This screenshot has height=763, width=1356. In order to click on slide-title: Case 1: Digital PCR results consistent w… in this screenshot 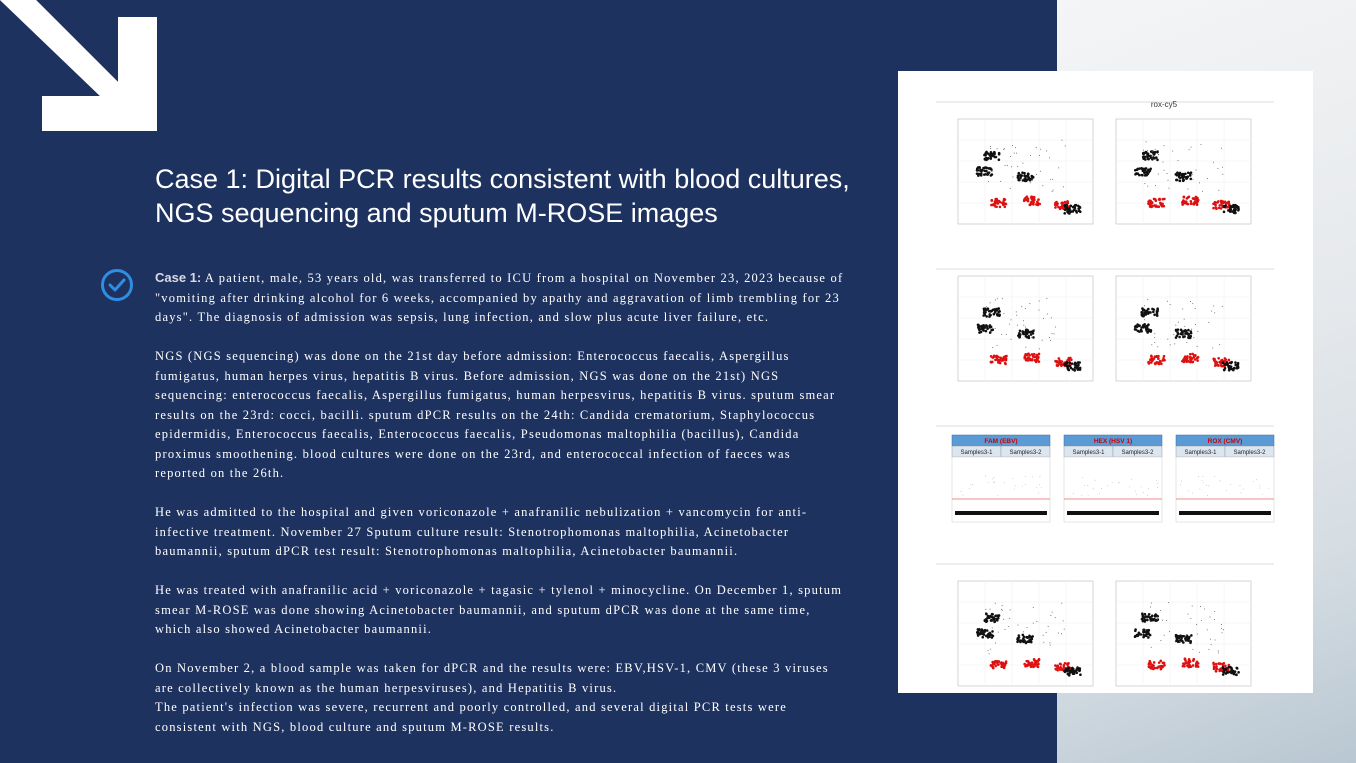, I will do `click(502, 196)`.